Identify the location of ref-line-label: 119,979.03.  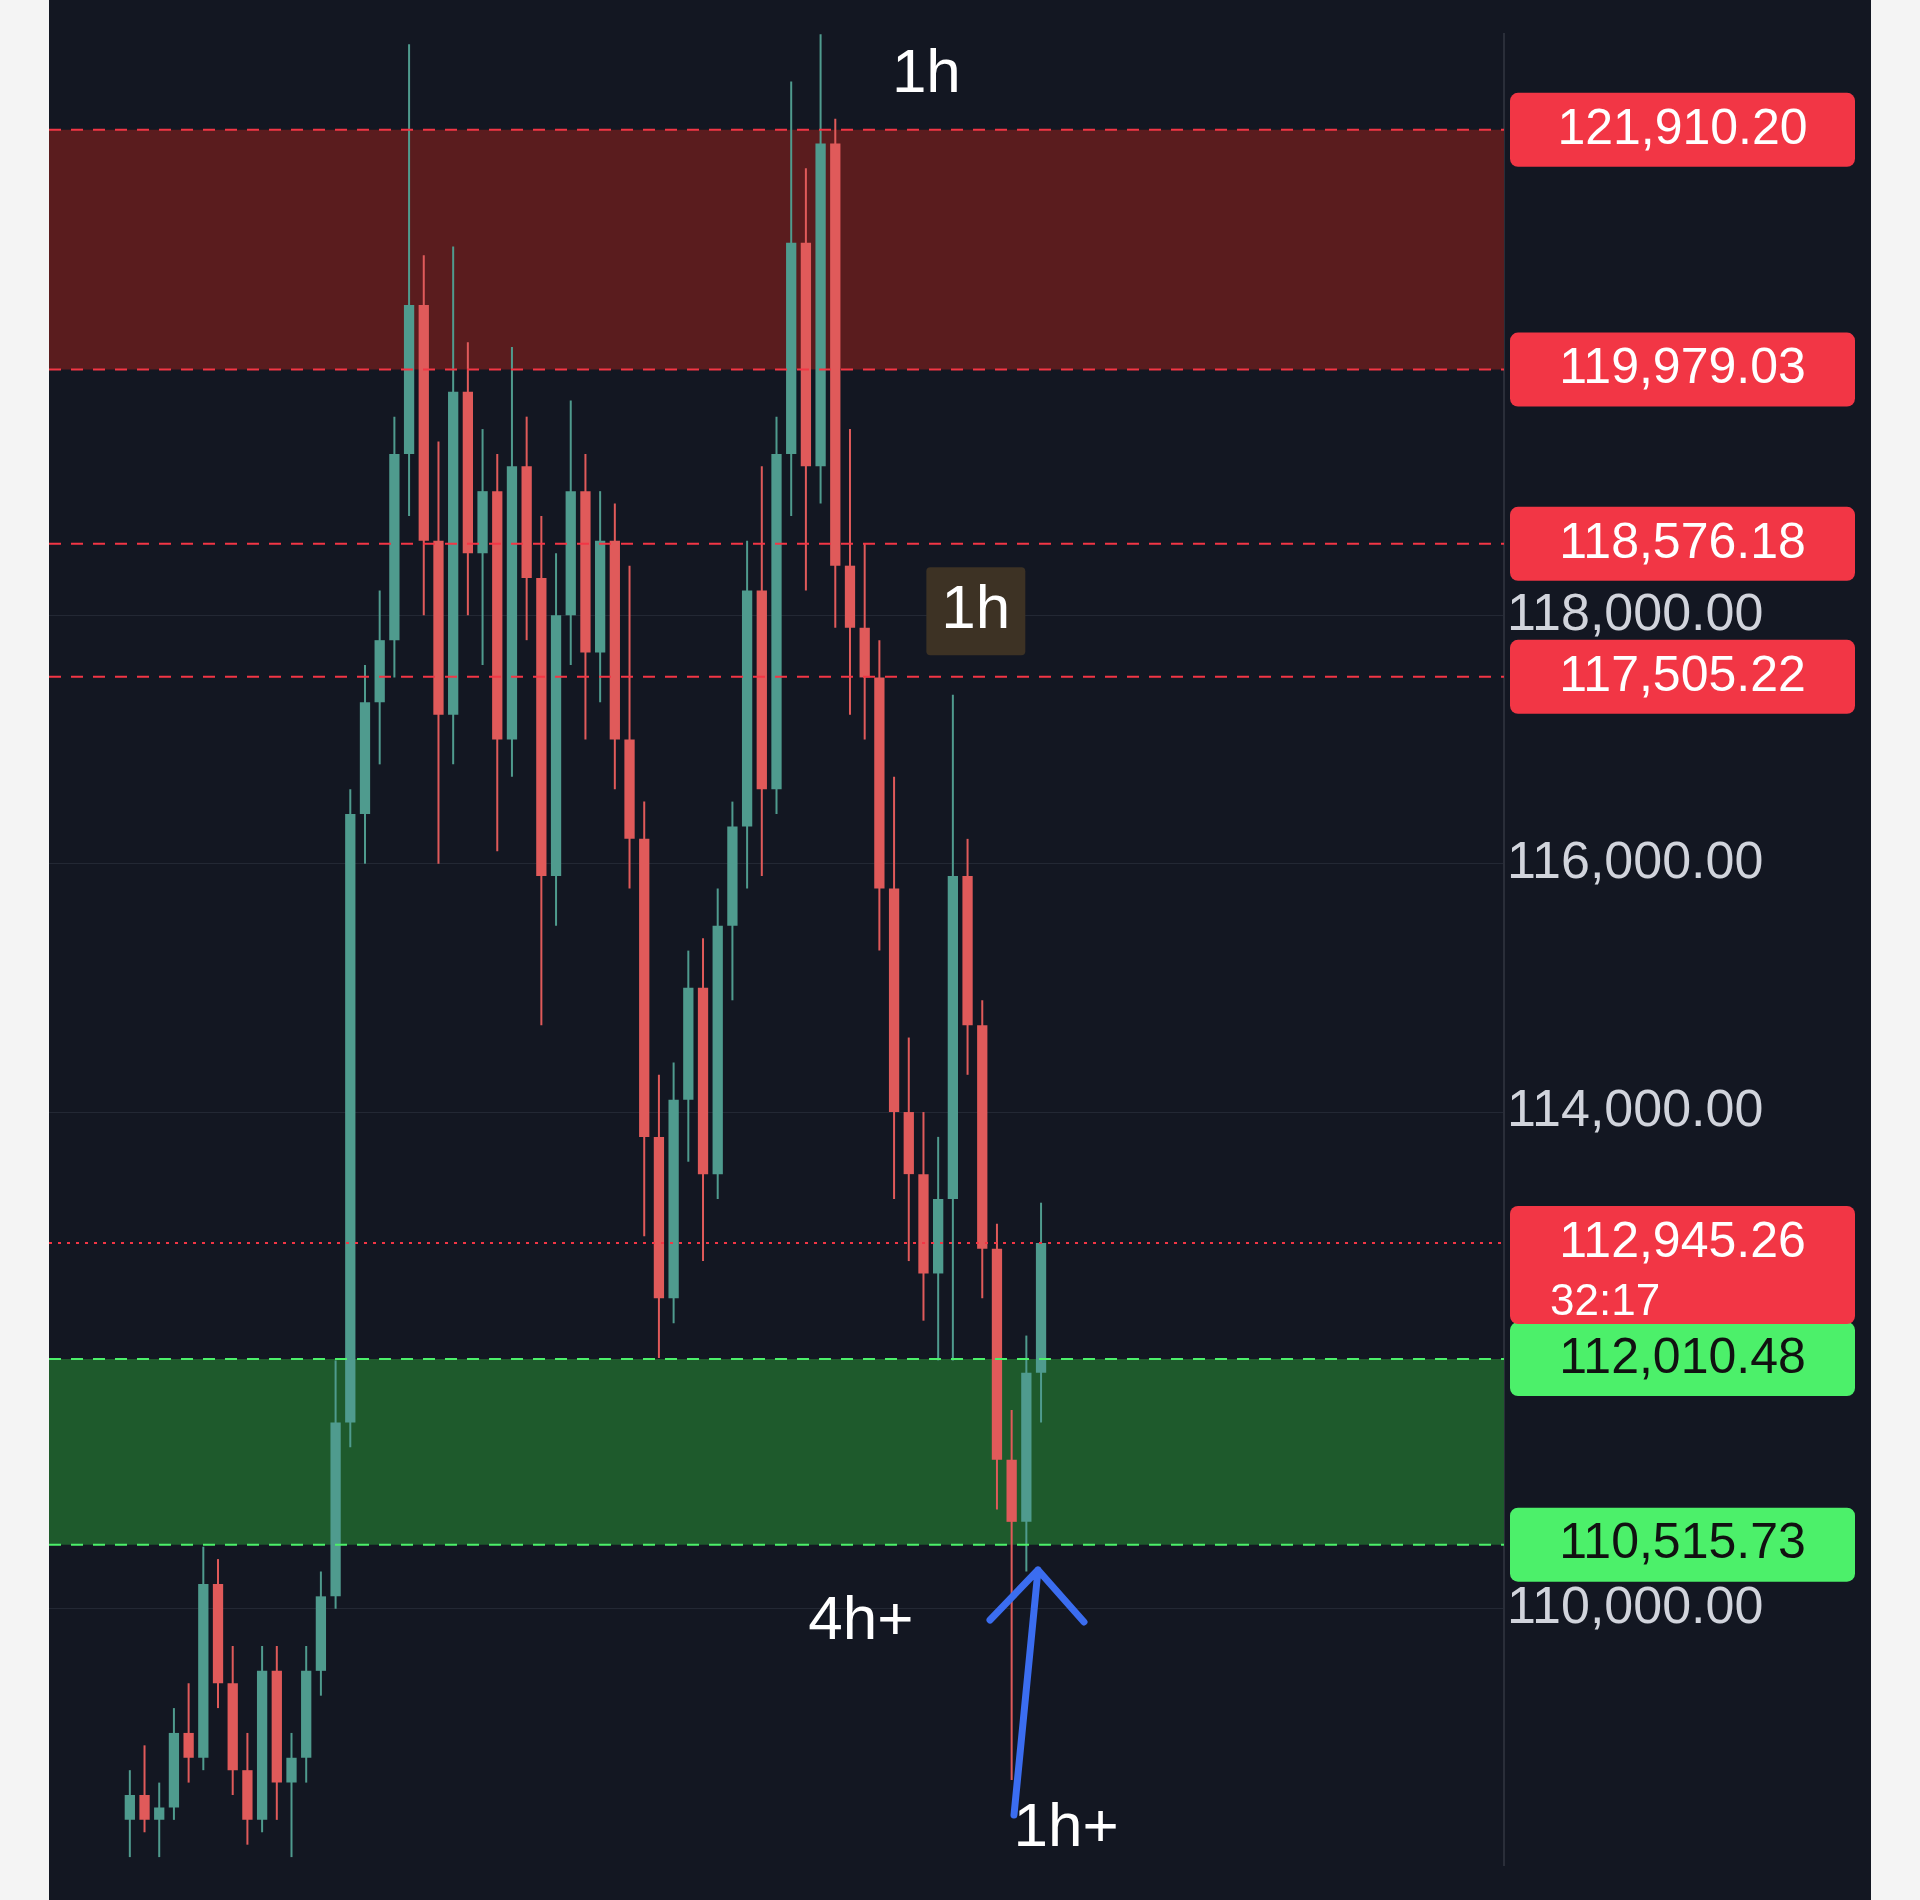
(1682, 366).